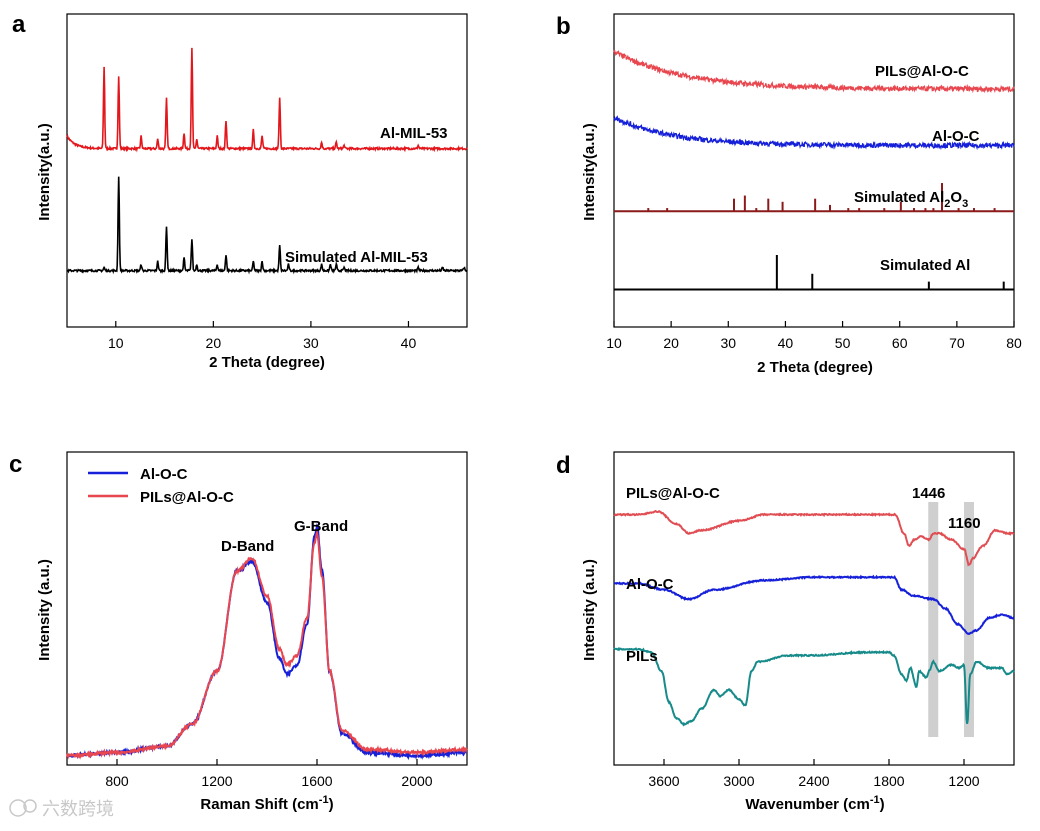 This screenshot has width=1040, height=831. Describe the element at coordinates (642, 656) in the screenshot. I see `panel-d-label-pils: PILs` at that location.